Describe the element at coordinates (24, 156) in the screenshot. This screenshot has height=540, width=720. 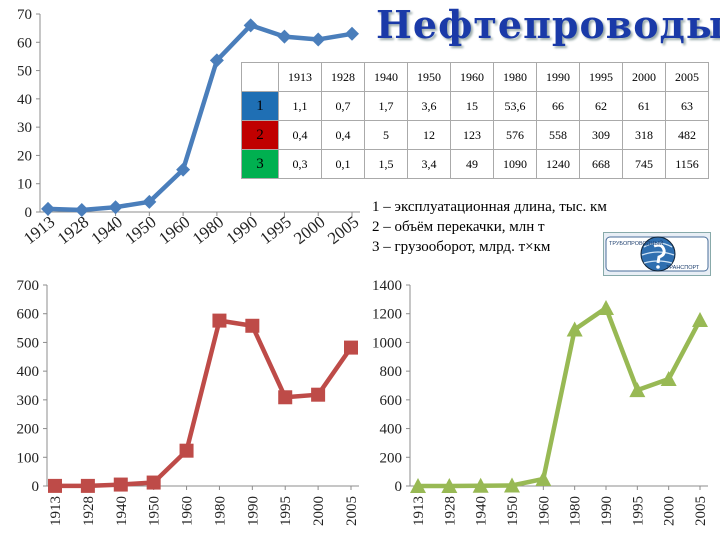
I see `y-tick-label: 20` at that location.